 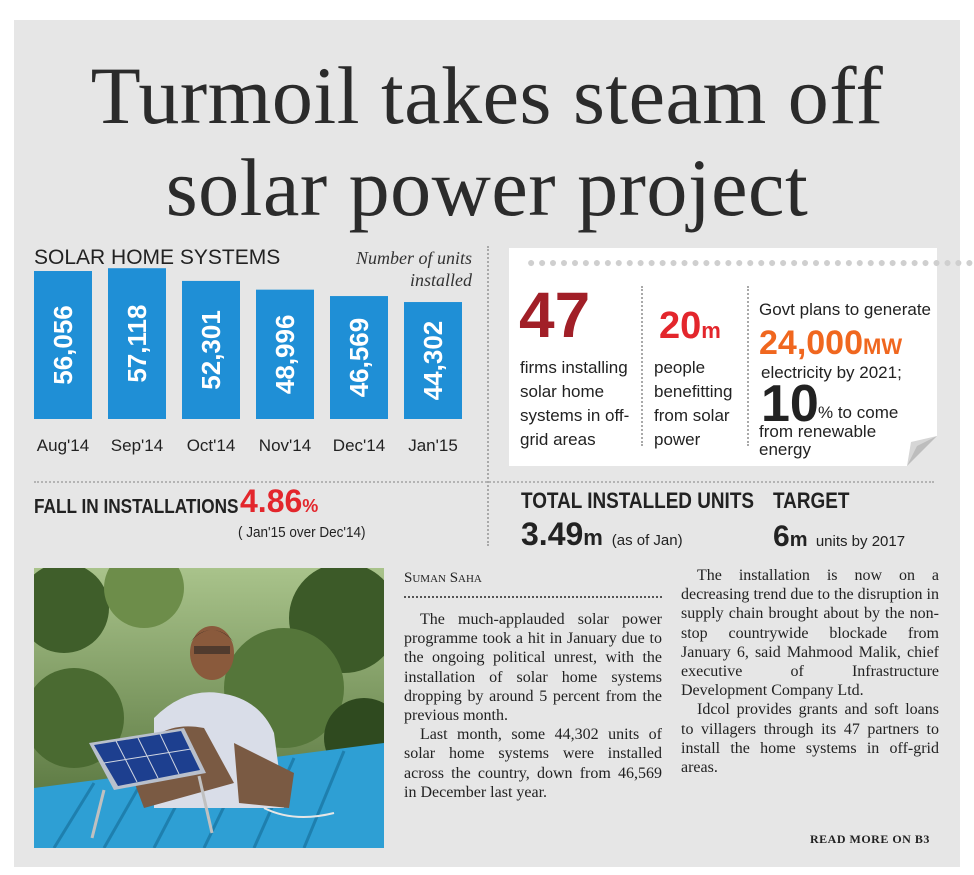 I want to click on vertical-divider, so click(x=488, y=396).